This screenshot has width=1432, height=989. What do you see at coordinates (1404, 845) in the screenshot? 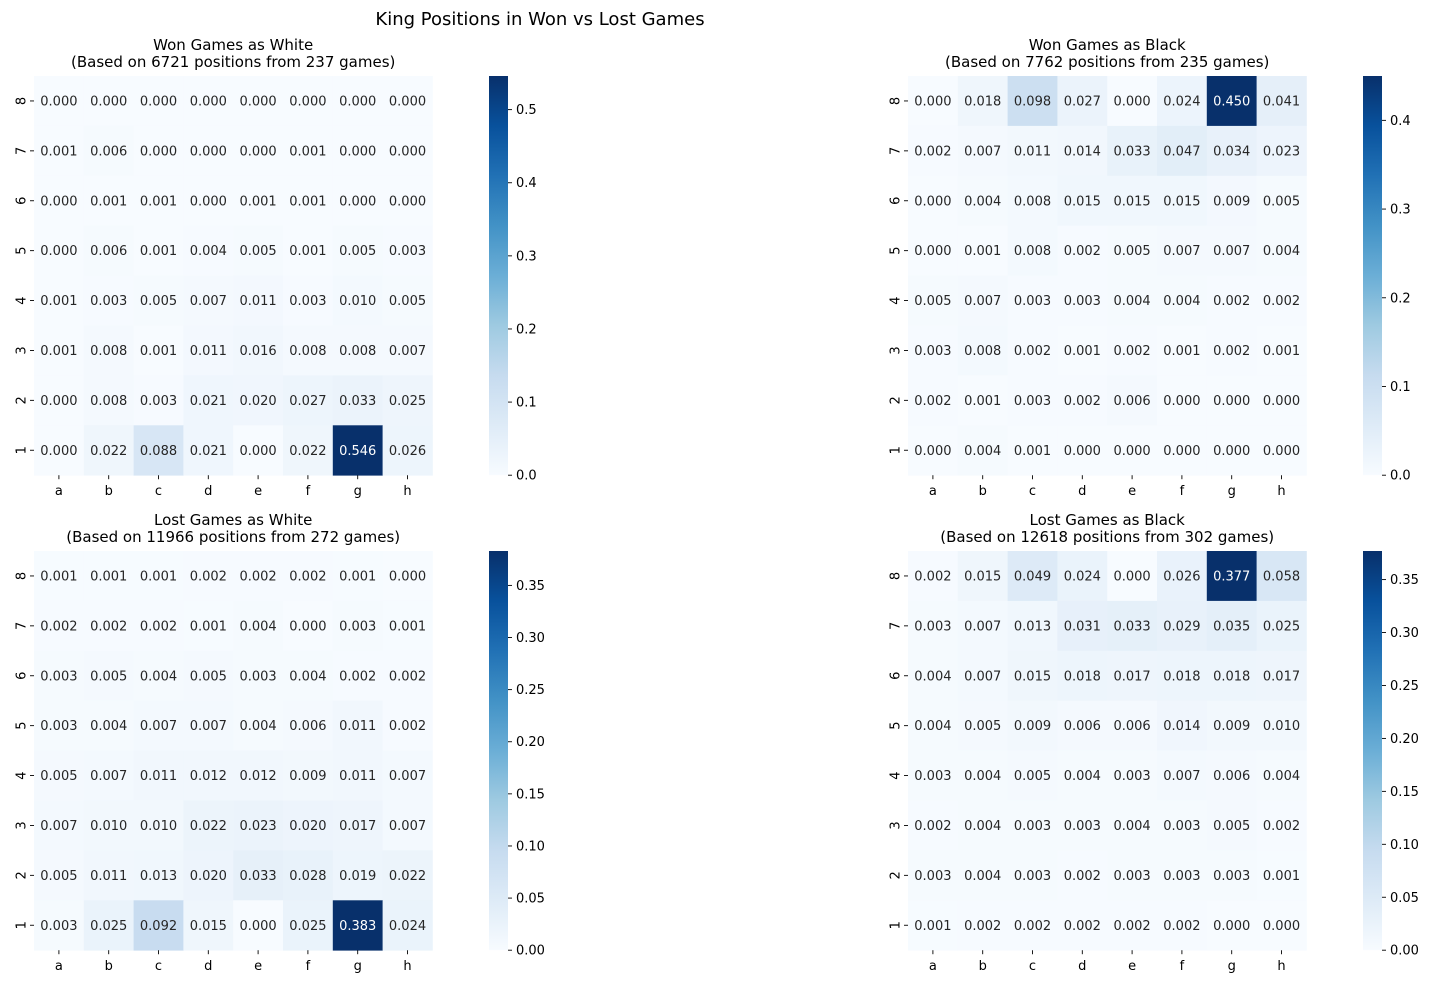
I see `colorbar-tick-label: 0.10` at bounding box center [1404, 845].